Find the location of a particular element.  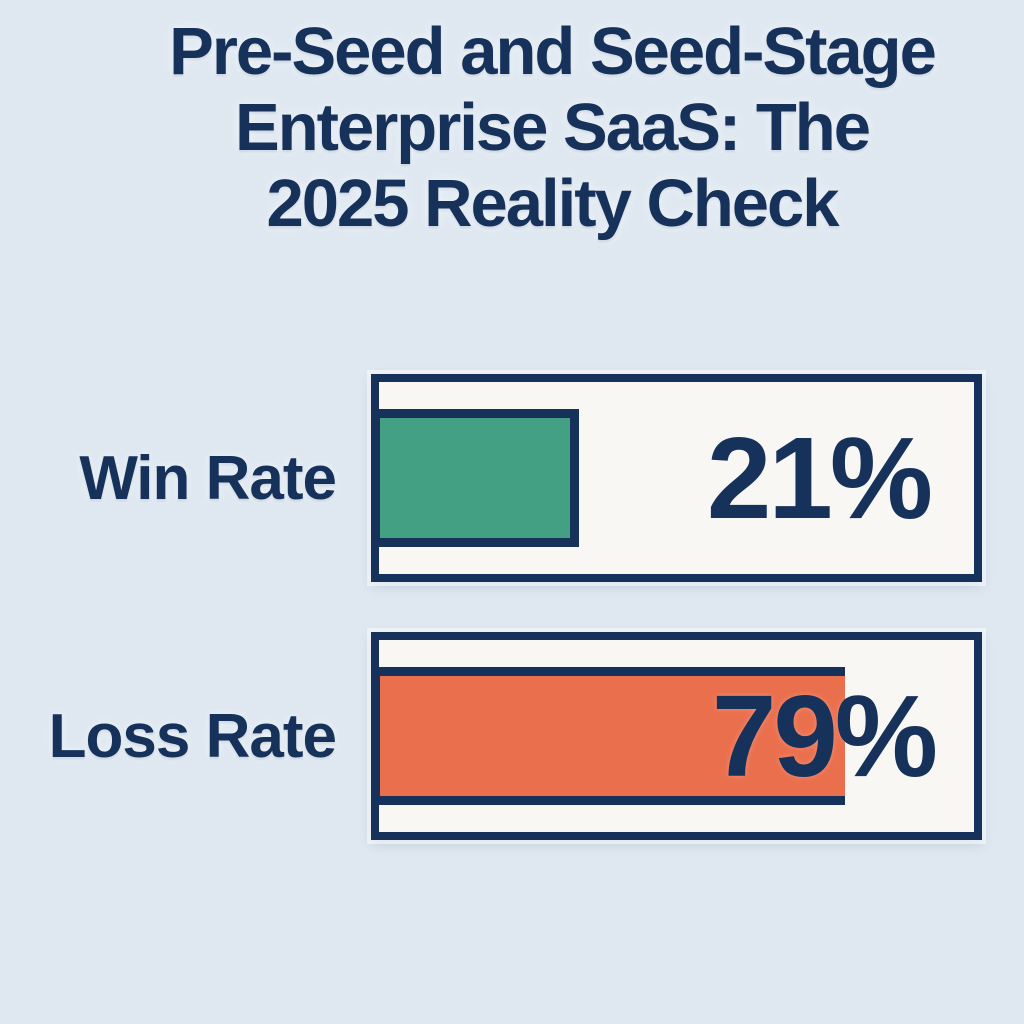

bar-track-loss-rate: 79% is located at coordinates (676, 736).